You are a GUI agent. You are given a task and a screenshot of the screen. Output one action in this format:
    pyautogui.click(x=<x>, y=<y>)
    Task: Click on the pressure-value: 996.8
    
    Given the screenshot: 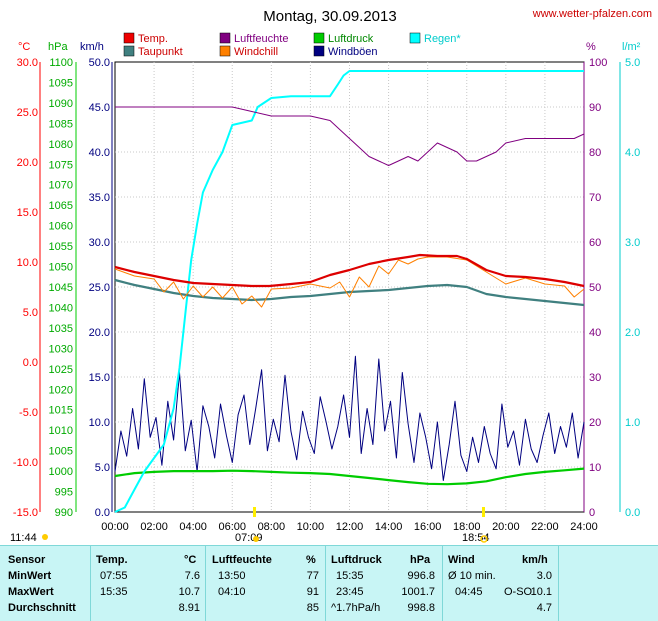 What is the action you would take?
    pyautogui.click(x=421, y=576)
    